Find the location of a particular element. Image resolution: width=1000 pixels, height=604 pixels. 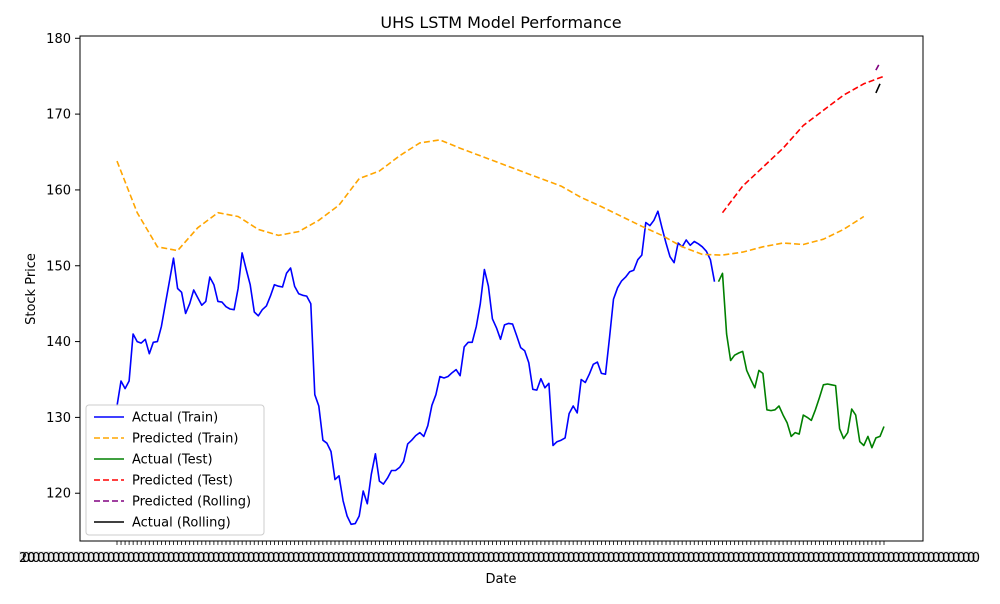

y-tick-label: 180 is located at coordinates (58, 39).